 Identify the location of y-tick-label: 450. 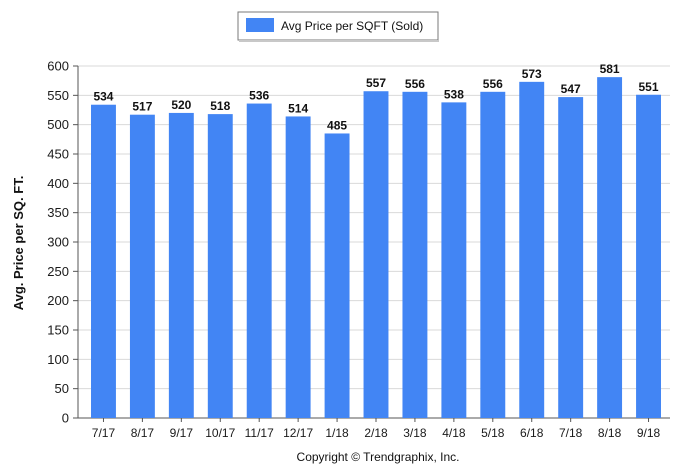
(58, 154).